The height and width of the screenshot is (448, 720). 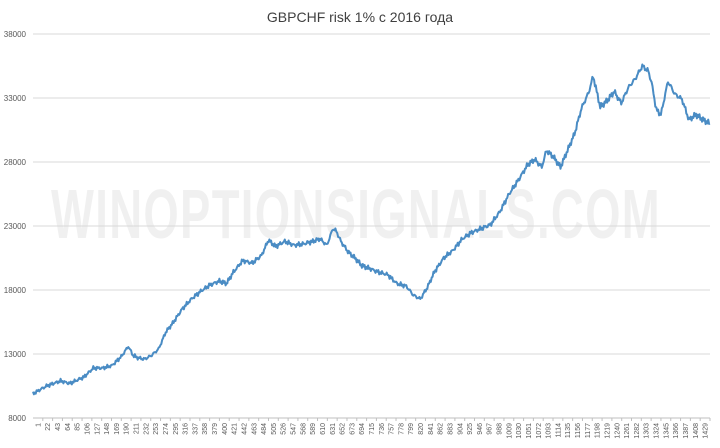 I want to click on x-tick-label: 925, so click(x=470, y=429).